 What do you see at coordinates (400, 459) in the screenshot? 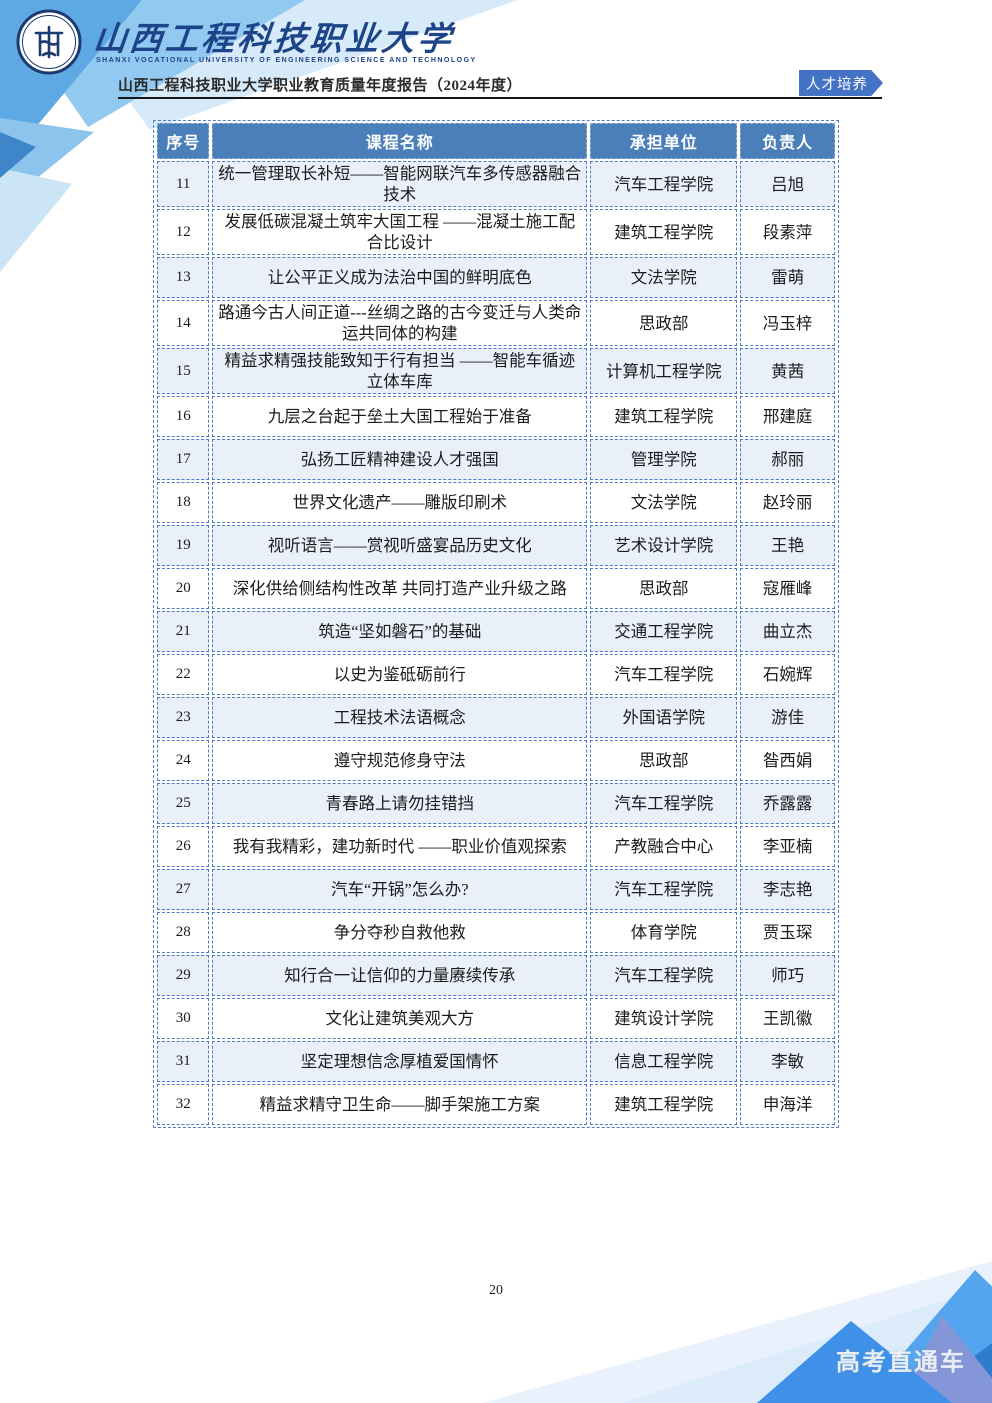
I see `course-name-cell: 弘扬工匠精神建设人才强国` at bounding box center [400, 459].